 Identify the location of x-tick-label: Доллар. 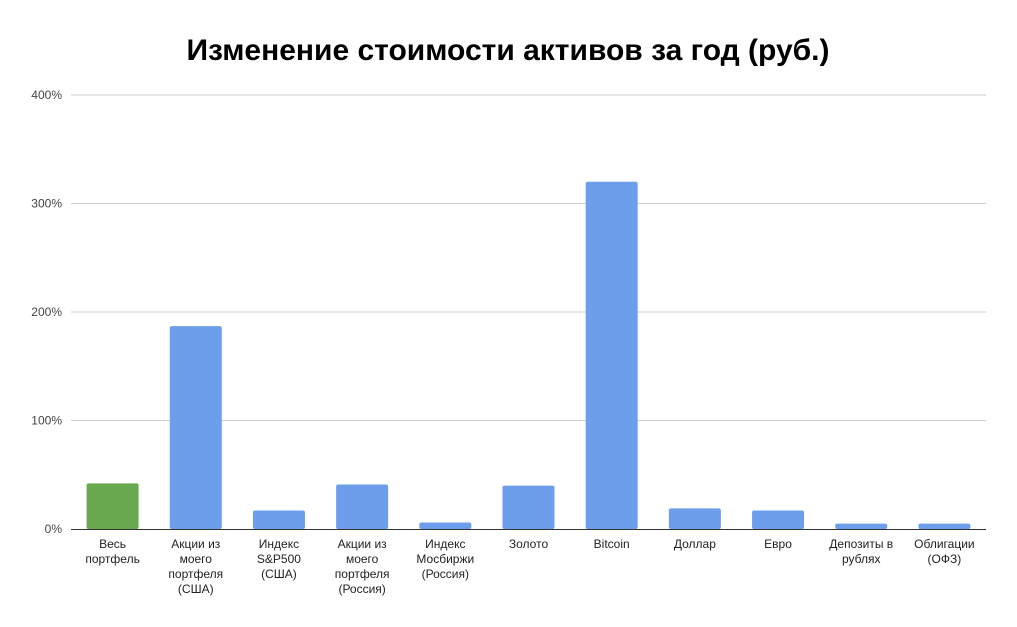
(695, 544).